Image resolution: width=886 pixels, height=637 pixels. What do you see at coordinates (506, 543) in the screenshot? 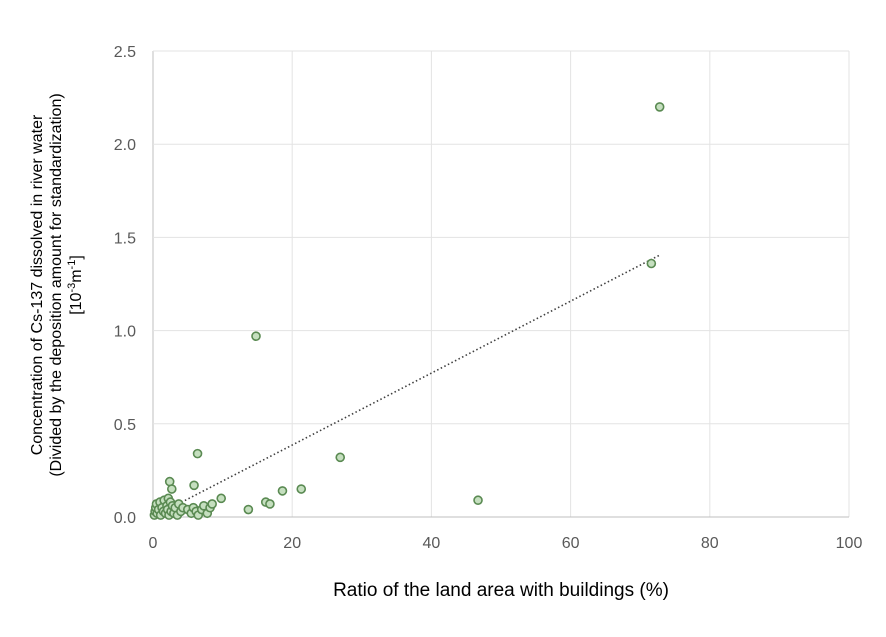
I see `x-tick-labels: 0 20 40 60 80 100` at bounding box center [506, 543].